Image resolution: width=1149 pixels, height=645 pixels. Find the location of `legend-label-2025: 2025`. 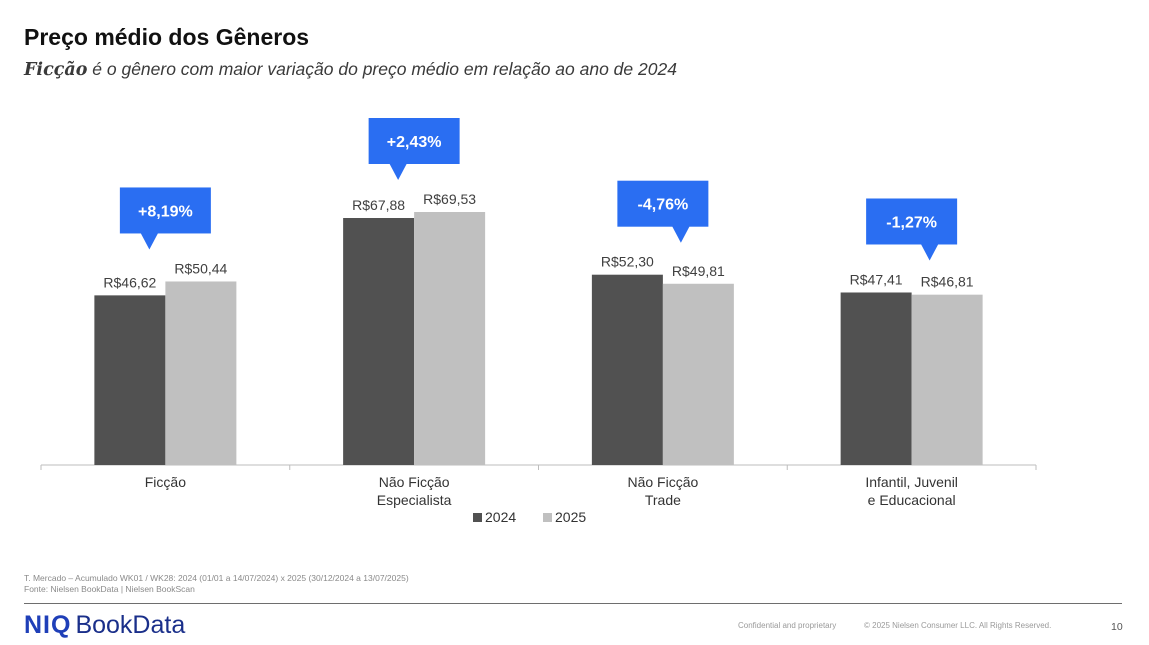

legend-label-2025: 2025 is located at coordinates (570, 517).